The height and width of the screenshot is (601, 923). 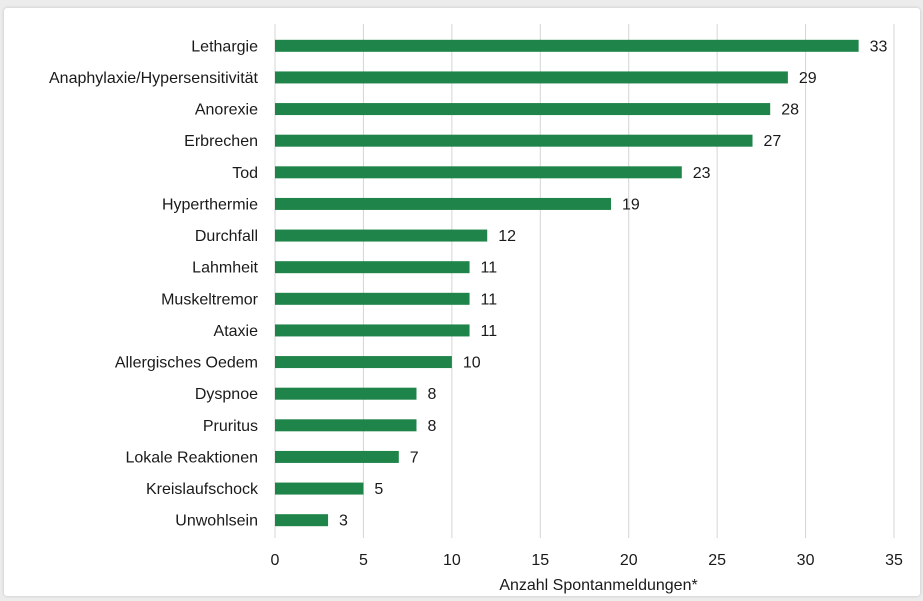 What do you see at coordinates (472, 363) in the screenshot?
I see `data-label: 10` at bounding box center [472, 363].